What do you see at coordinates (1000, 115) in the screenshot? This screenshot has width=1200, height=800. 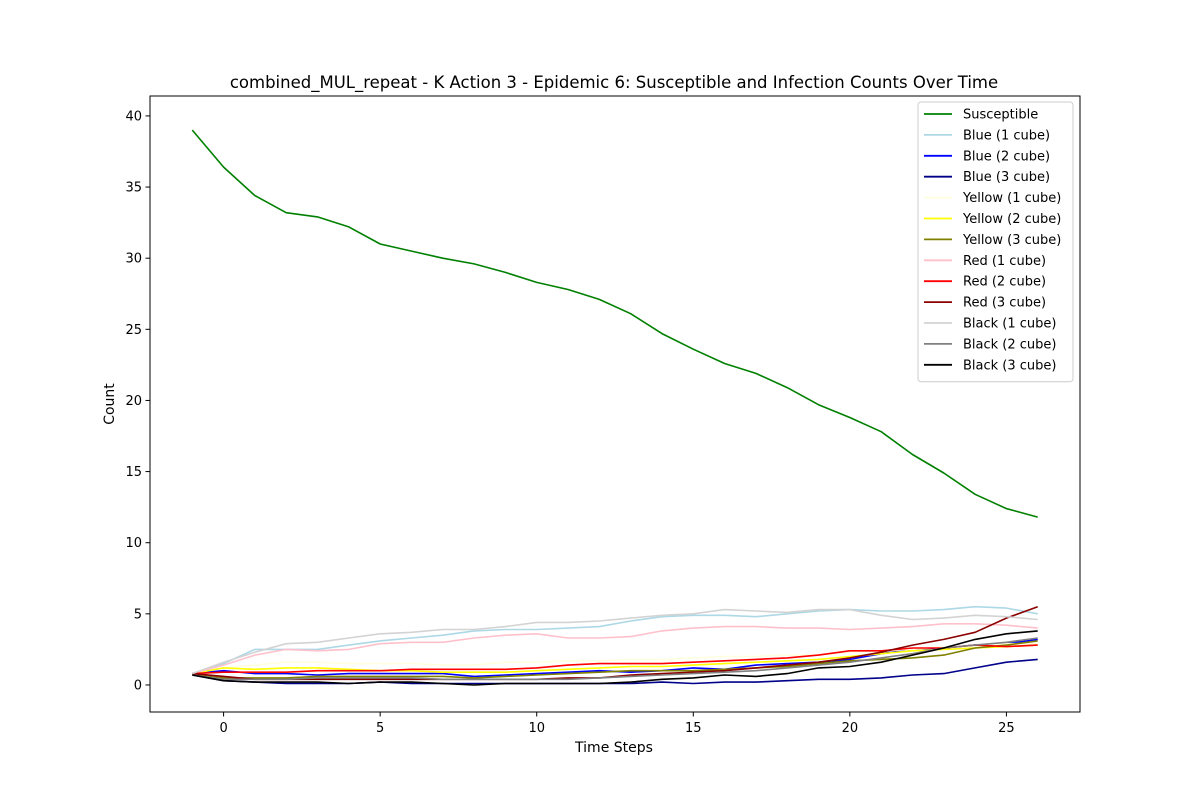 I see `legend-entry: Susceptible` at bounding box center [1000, 115].